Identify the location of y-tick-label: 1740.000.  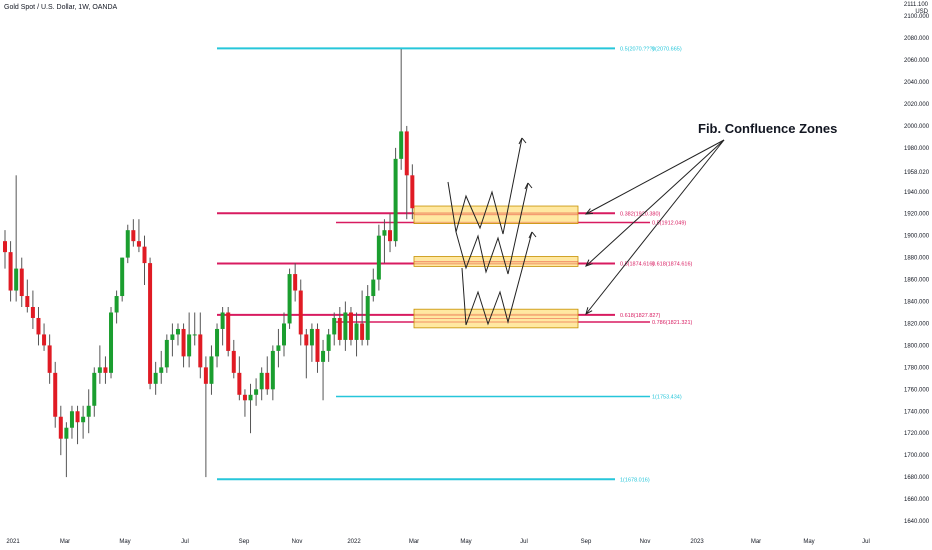
(917, 412).